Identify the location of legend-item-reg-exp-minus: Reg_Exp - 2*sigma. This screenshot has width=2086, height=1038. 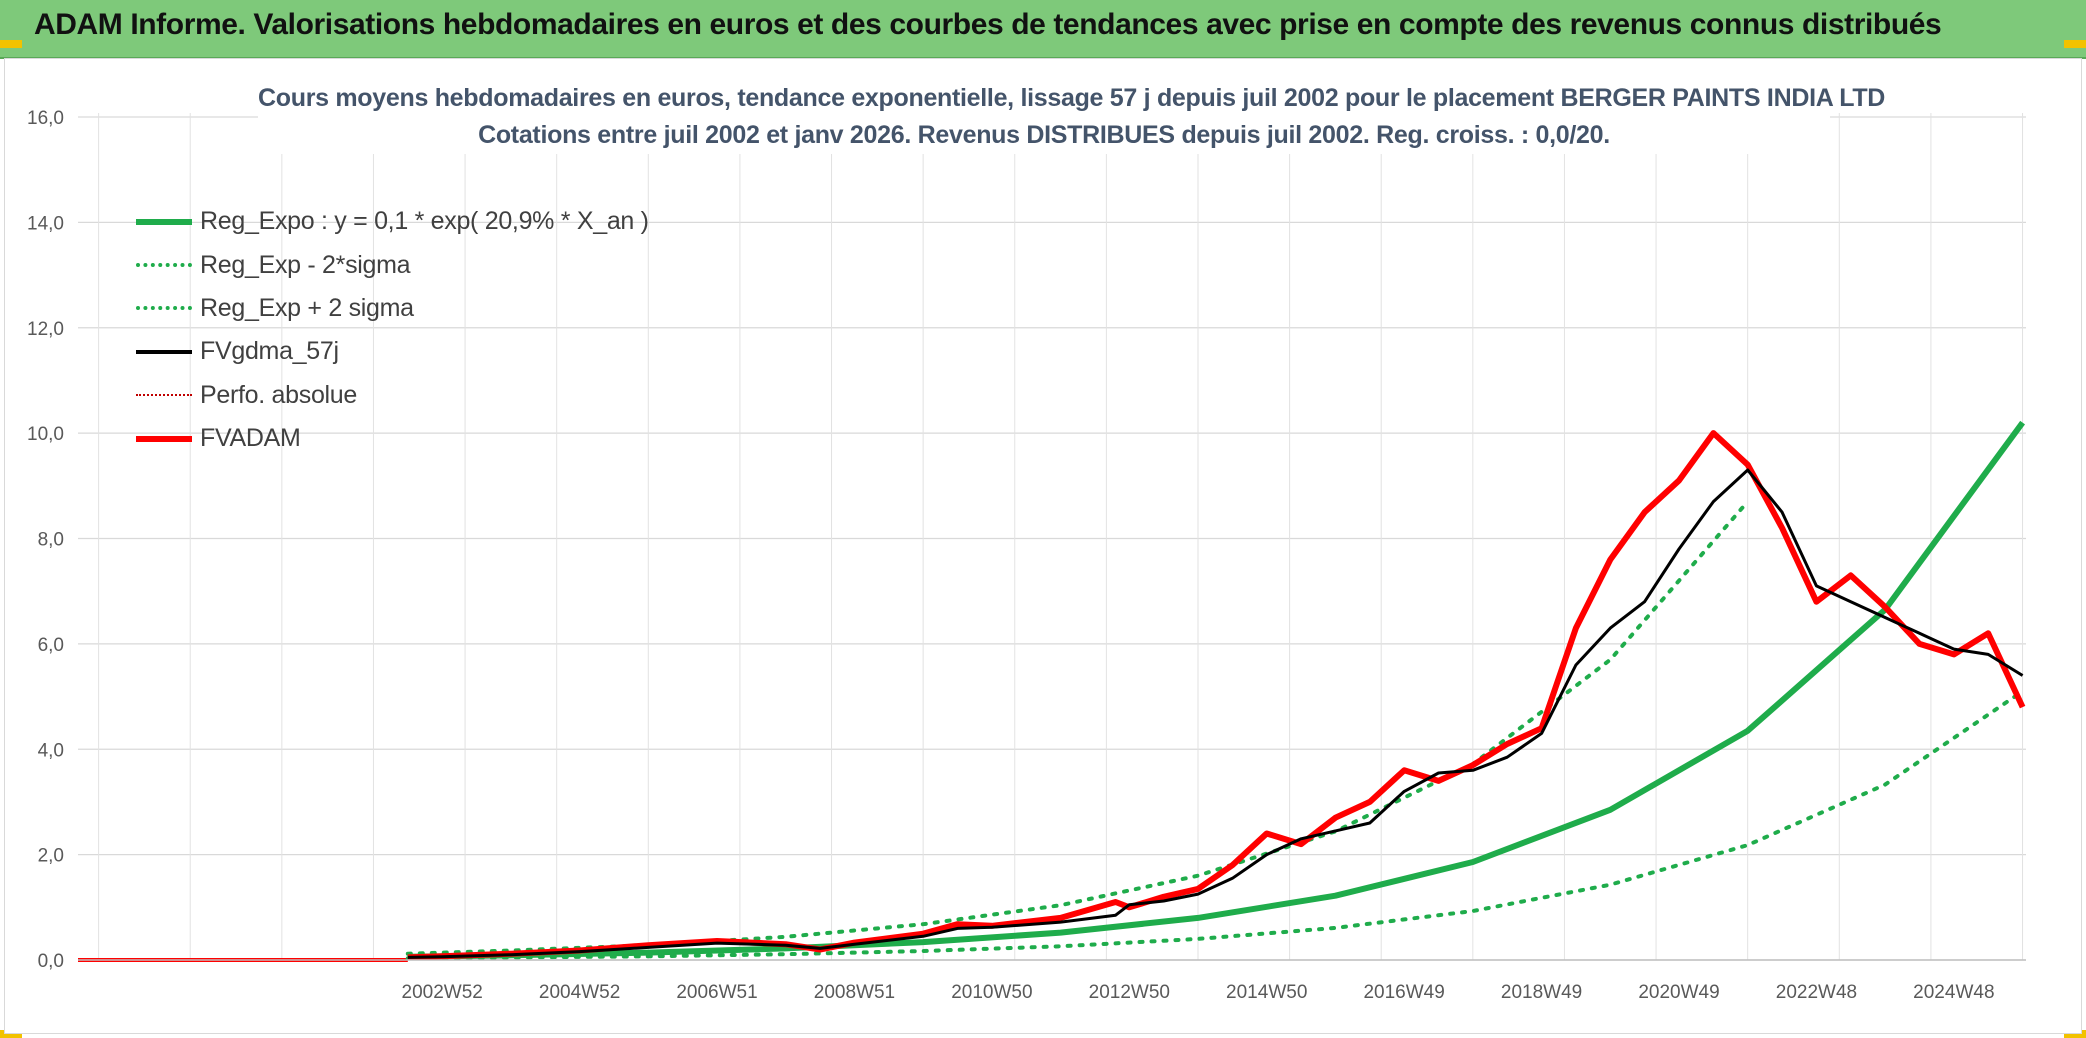
(392, 264).